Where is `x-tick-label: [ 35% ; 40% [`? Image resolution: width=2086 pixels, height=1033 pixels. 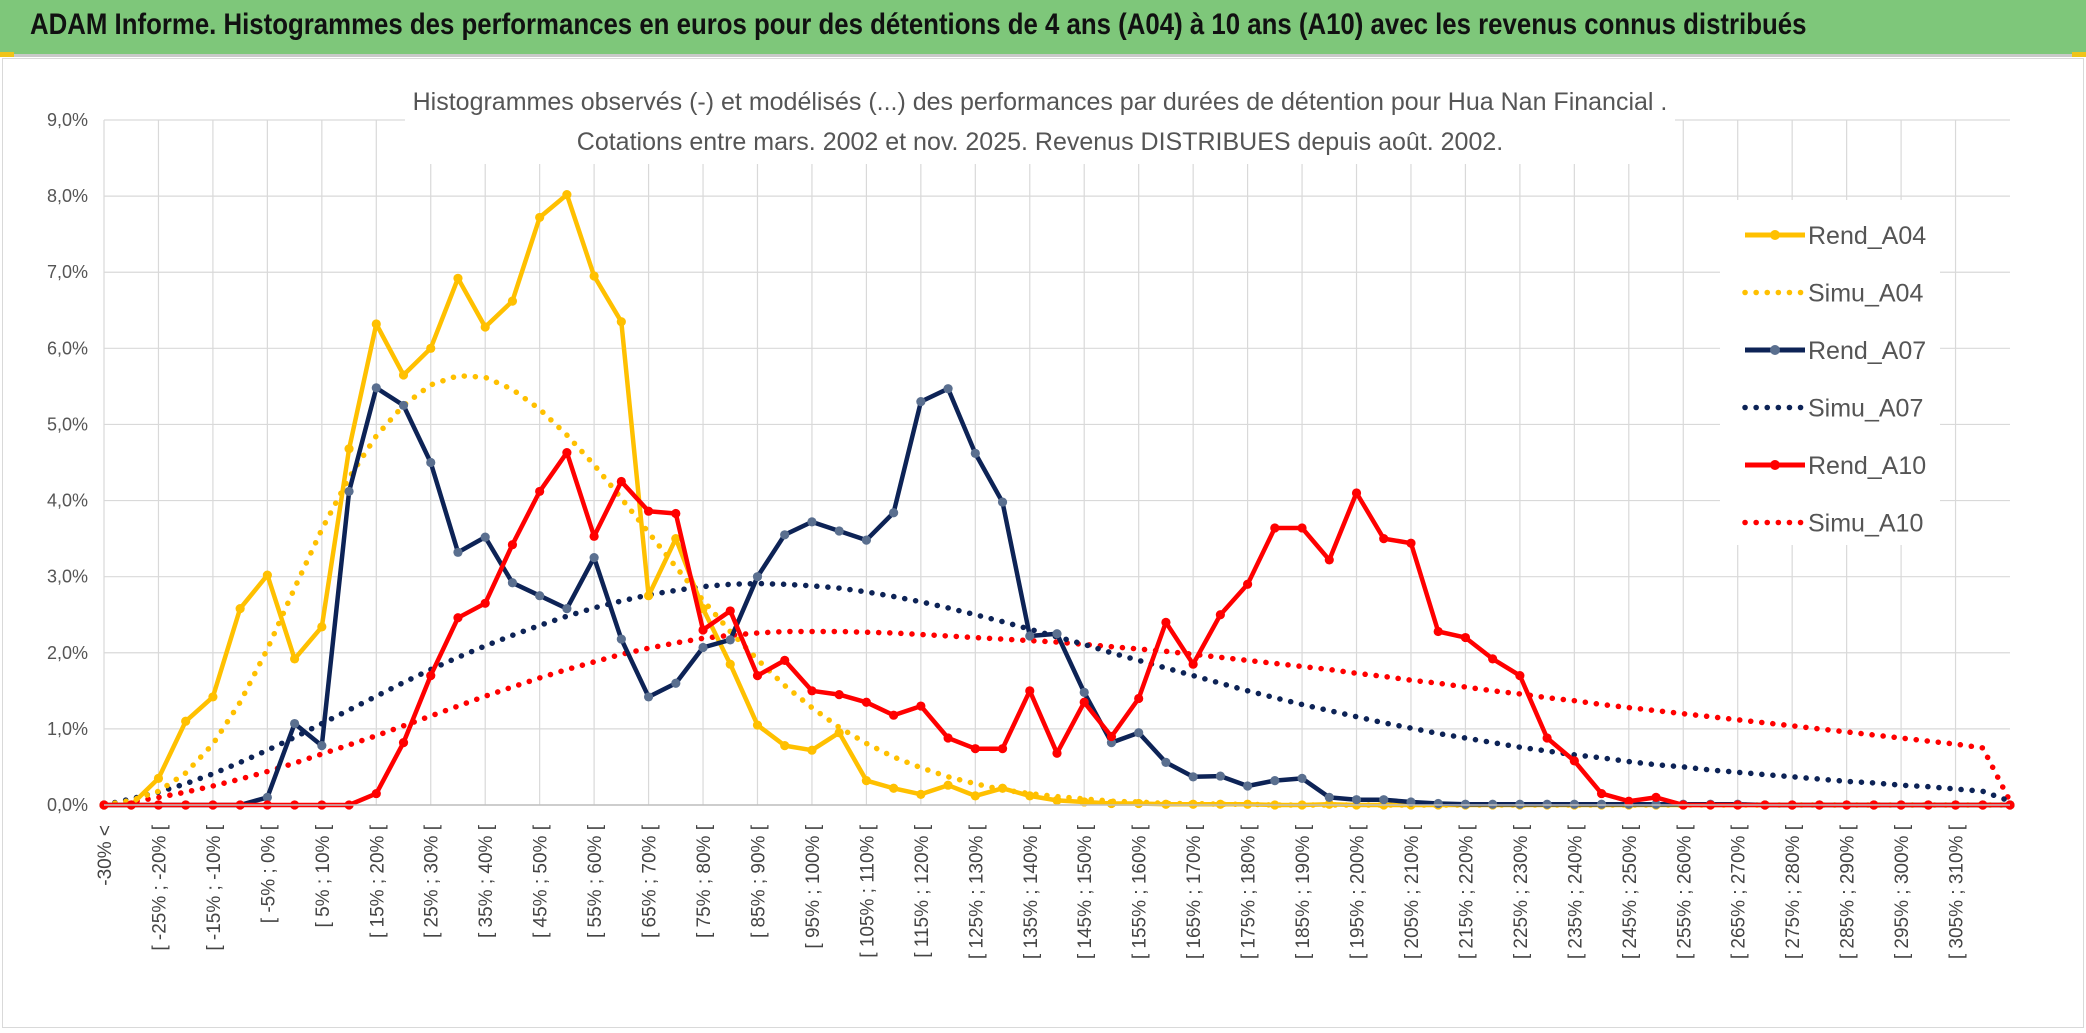
x-tick-label: [ 35% ; 40% [ is located at coordinates (486, 881).